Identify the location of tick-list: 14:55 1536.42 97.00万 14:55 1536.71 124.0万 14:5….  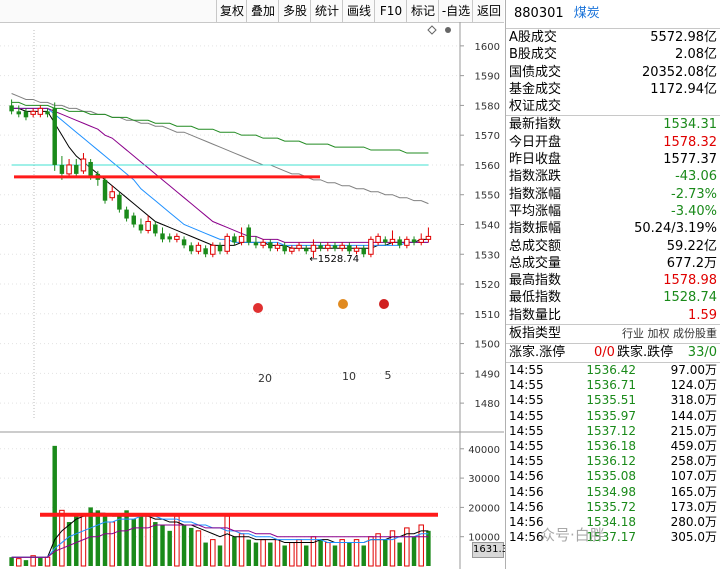
(613, 453).